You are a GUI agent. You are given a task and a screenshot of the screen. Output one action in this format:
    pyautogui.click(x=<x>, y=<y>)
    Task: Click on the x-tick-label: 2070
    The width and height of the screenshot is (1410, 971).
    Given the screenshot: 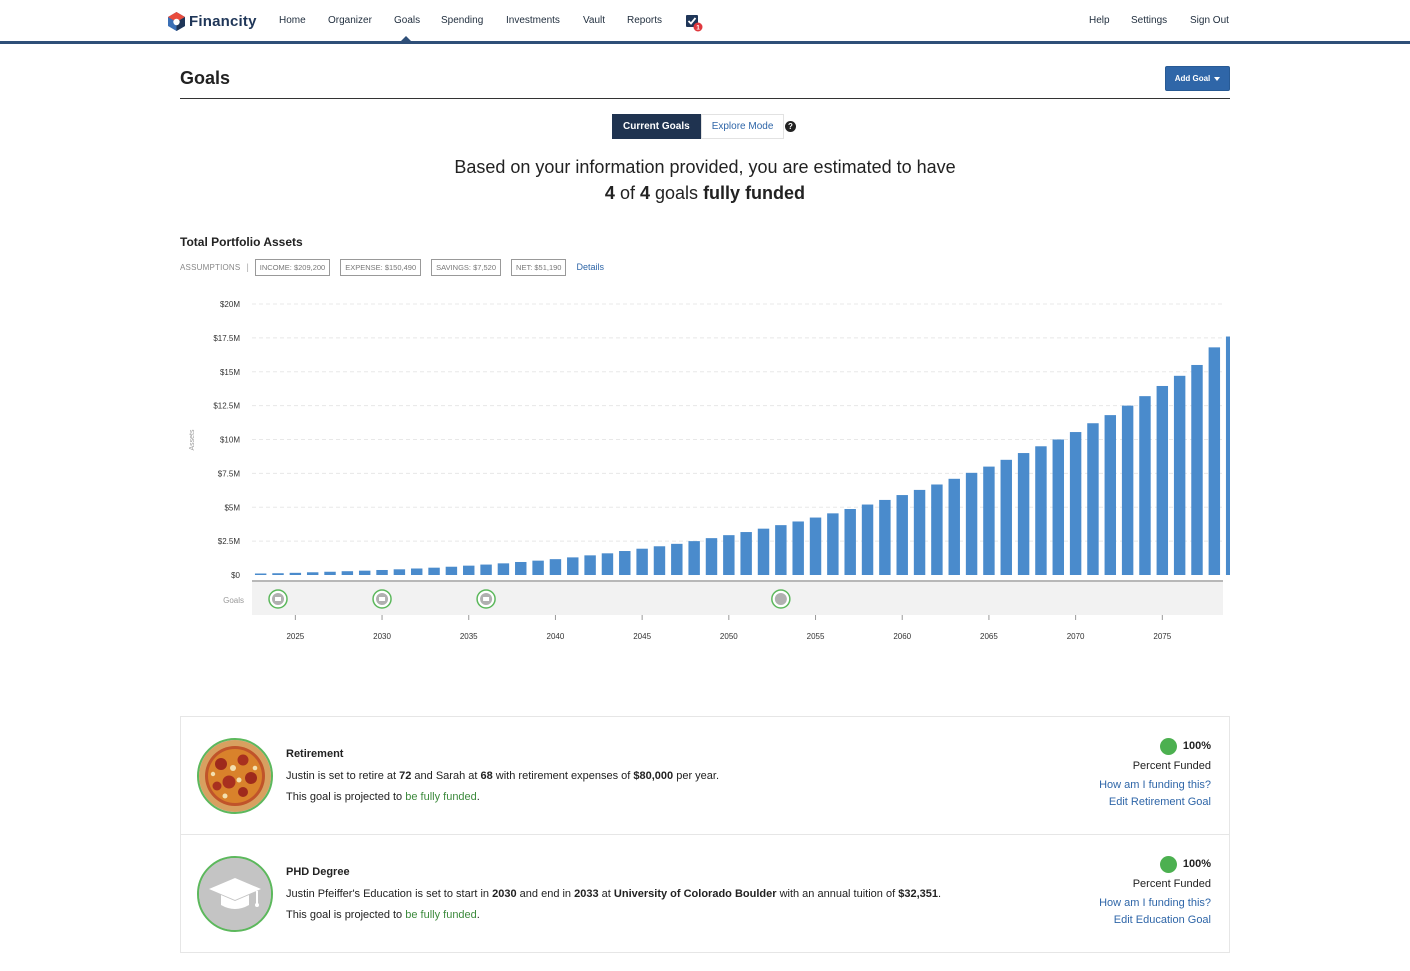 What is the action you would take?
    pyautogui.click(x=1076, y=636)
    